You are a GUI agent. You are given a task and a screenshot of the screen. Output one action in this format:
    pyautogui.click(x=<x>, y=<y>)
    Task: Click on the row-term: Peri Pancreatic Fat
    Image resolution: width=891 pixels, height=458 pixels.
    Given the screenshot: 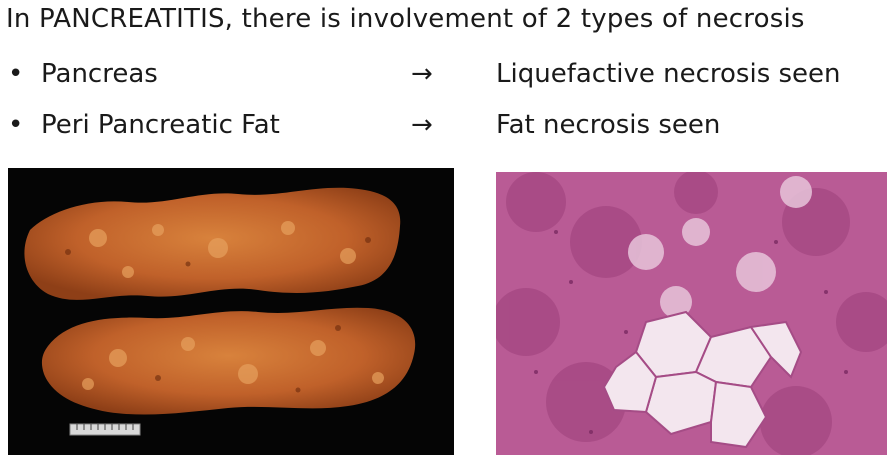 What is the action you would take?
    pyautogui.click(x=160, y=125)
    